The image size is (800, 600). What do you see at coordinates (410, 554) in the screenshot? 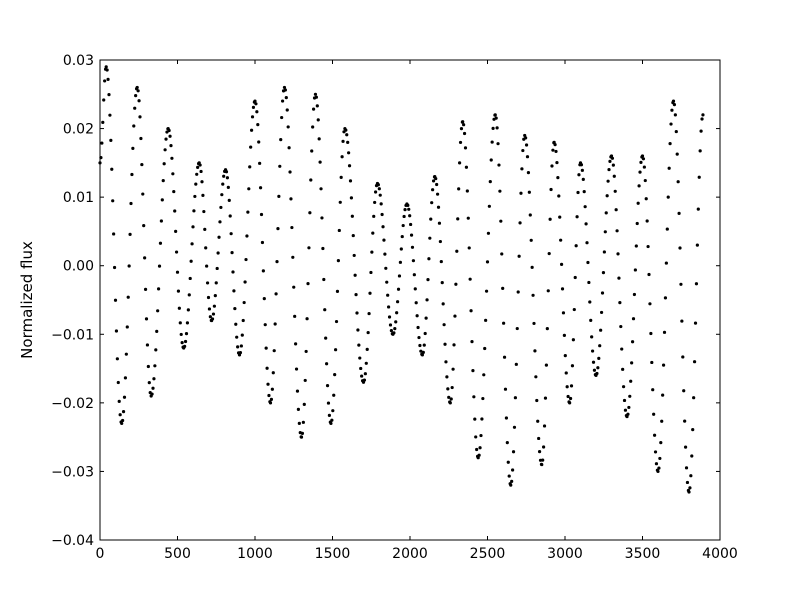
I see `x-tick-label: 2000` at bounding box center [410, 554].